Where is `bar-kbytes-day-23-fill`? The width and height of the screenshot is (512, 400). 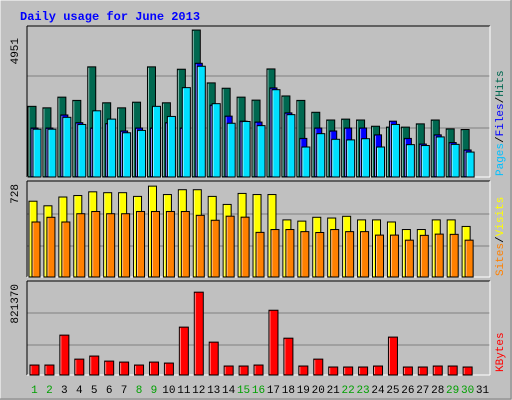 bar-kbytes-day-23-fill is located at coordinates (363, 371).